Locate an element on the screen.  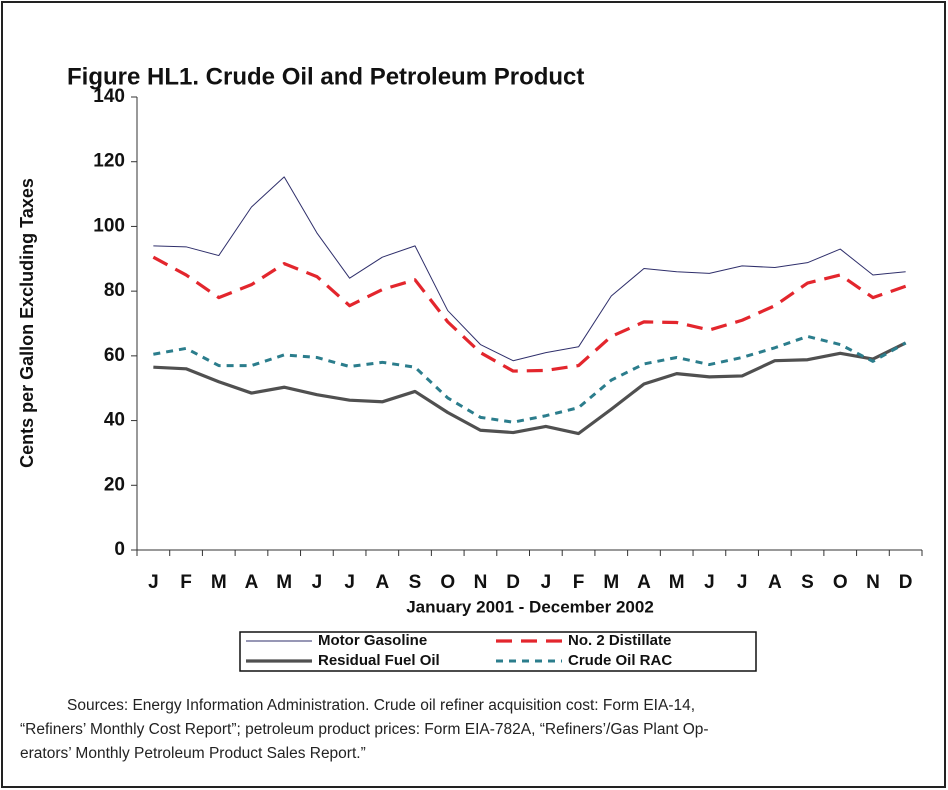
legend-label: Residual Fuel Oil is located at coordinates (379, 660).